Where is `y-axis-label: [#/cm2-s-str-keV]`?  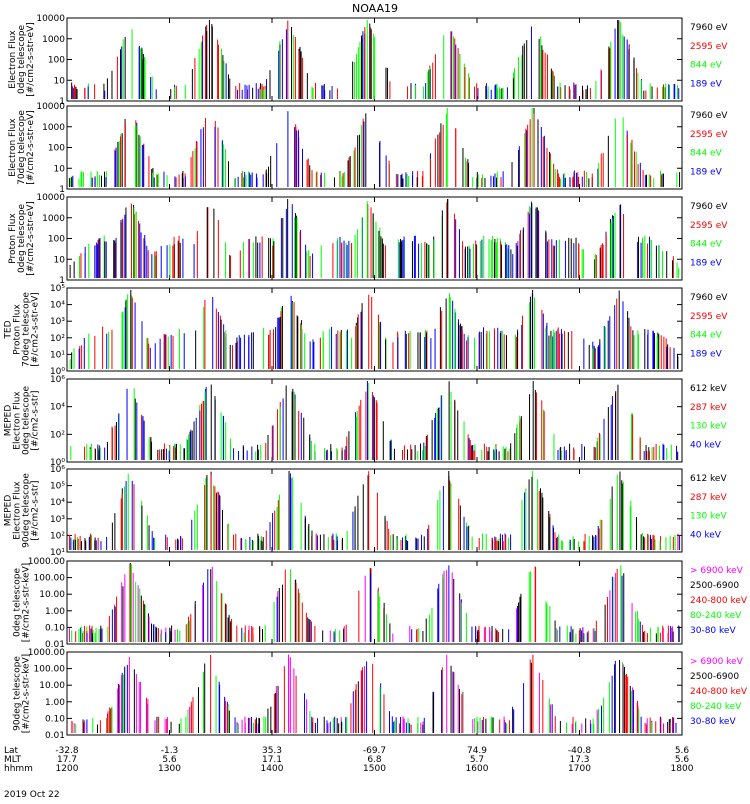 y-axis-label: [#/cm2-s-str-keV] is located at coordinates (27, 693).